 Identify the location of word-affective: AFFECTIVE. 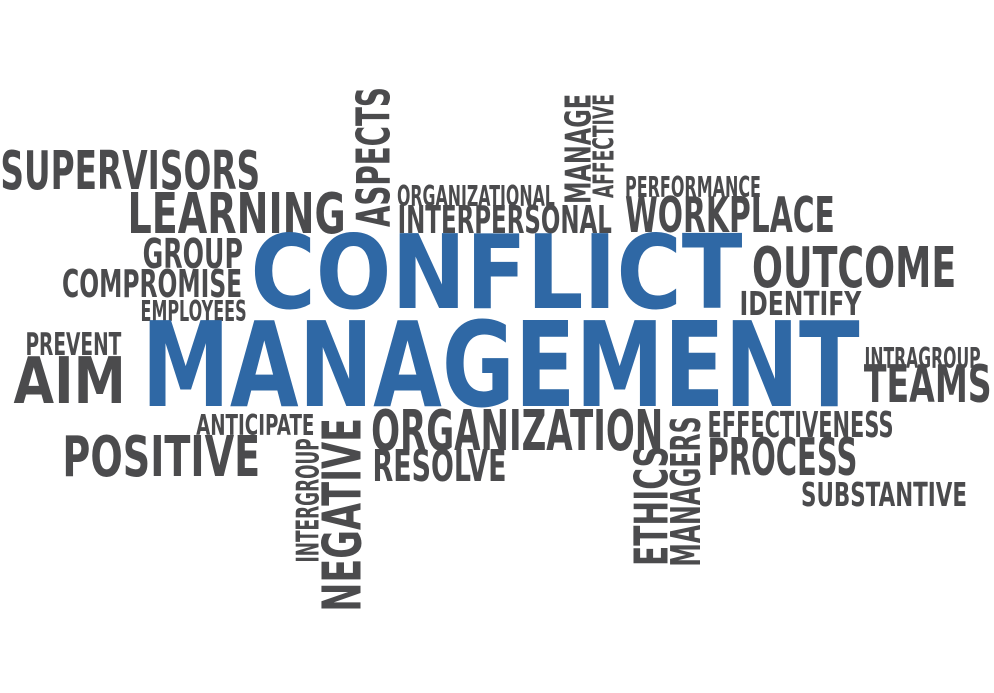
(603, 146).